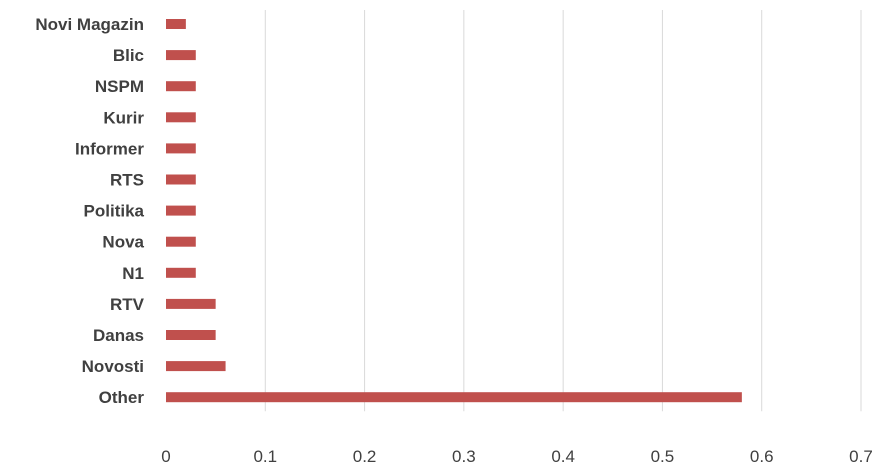  Describe the element at coordinates (165, 456) in the screenshot. I see `x-tick-label: 0` at that location.